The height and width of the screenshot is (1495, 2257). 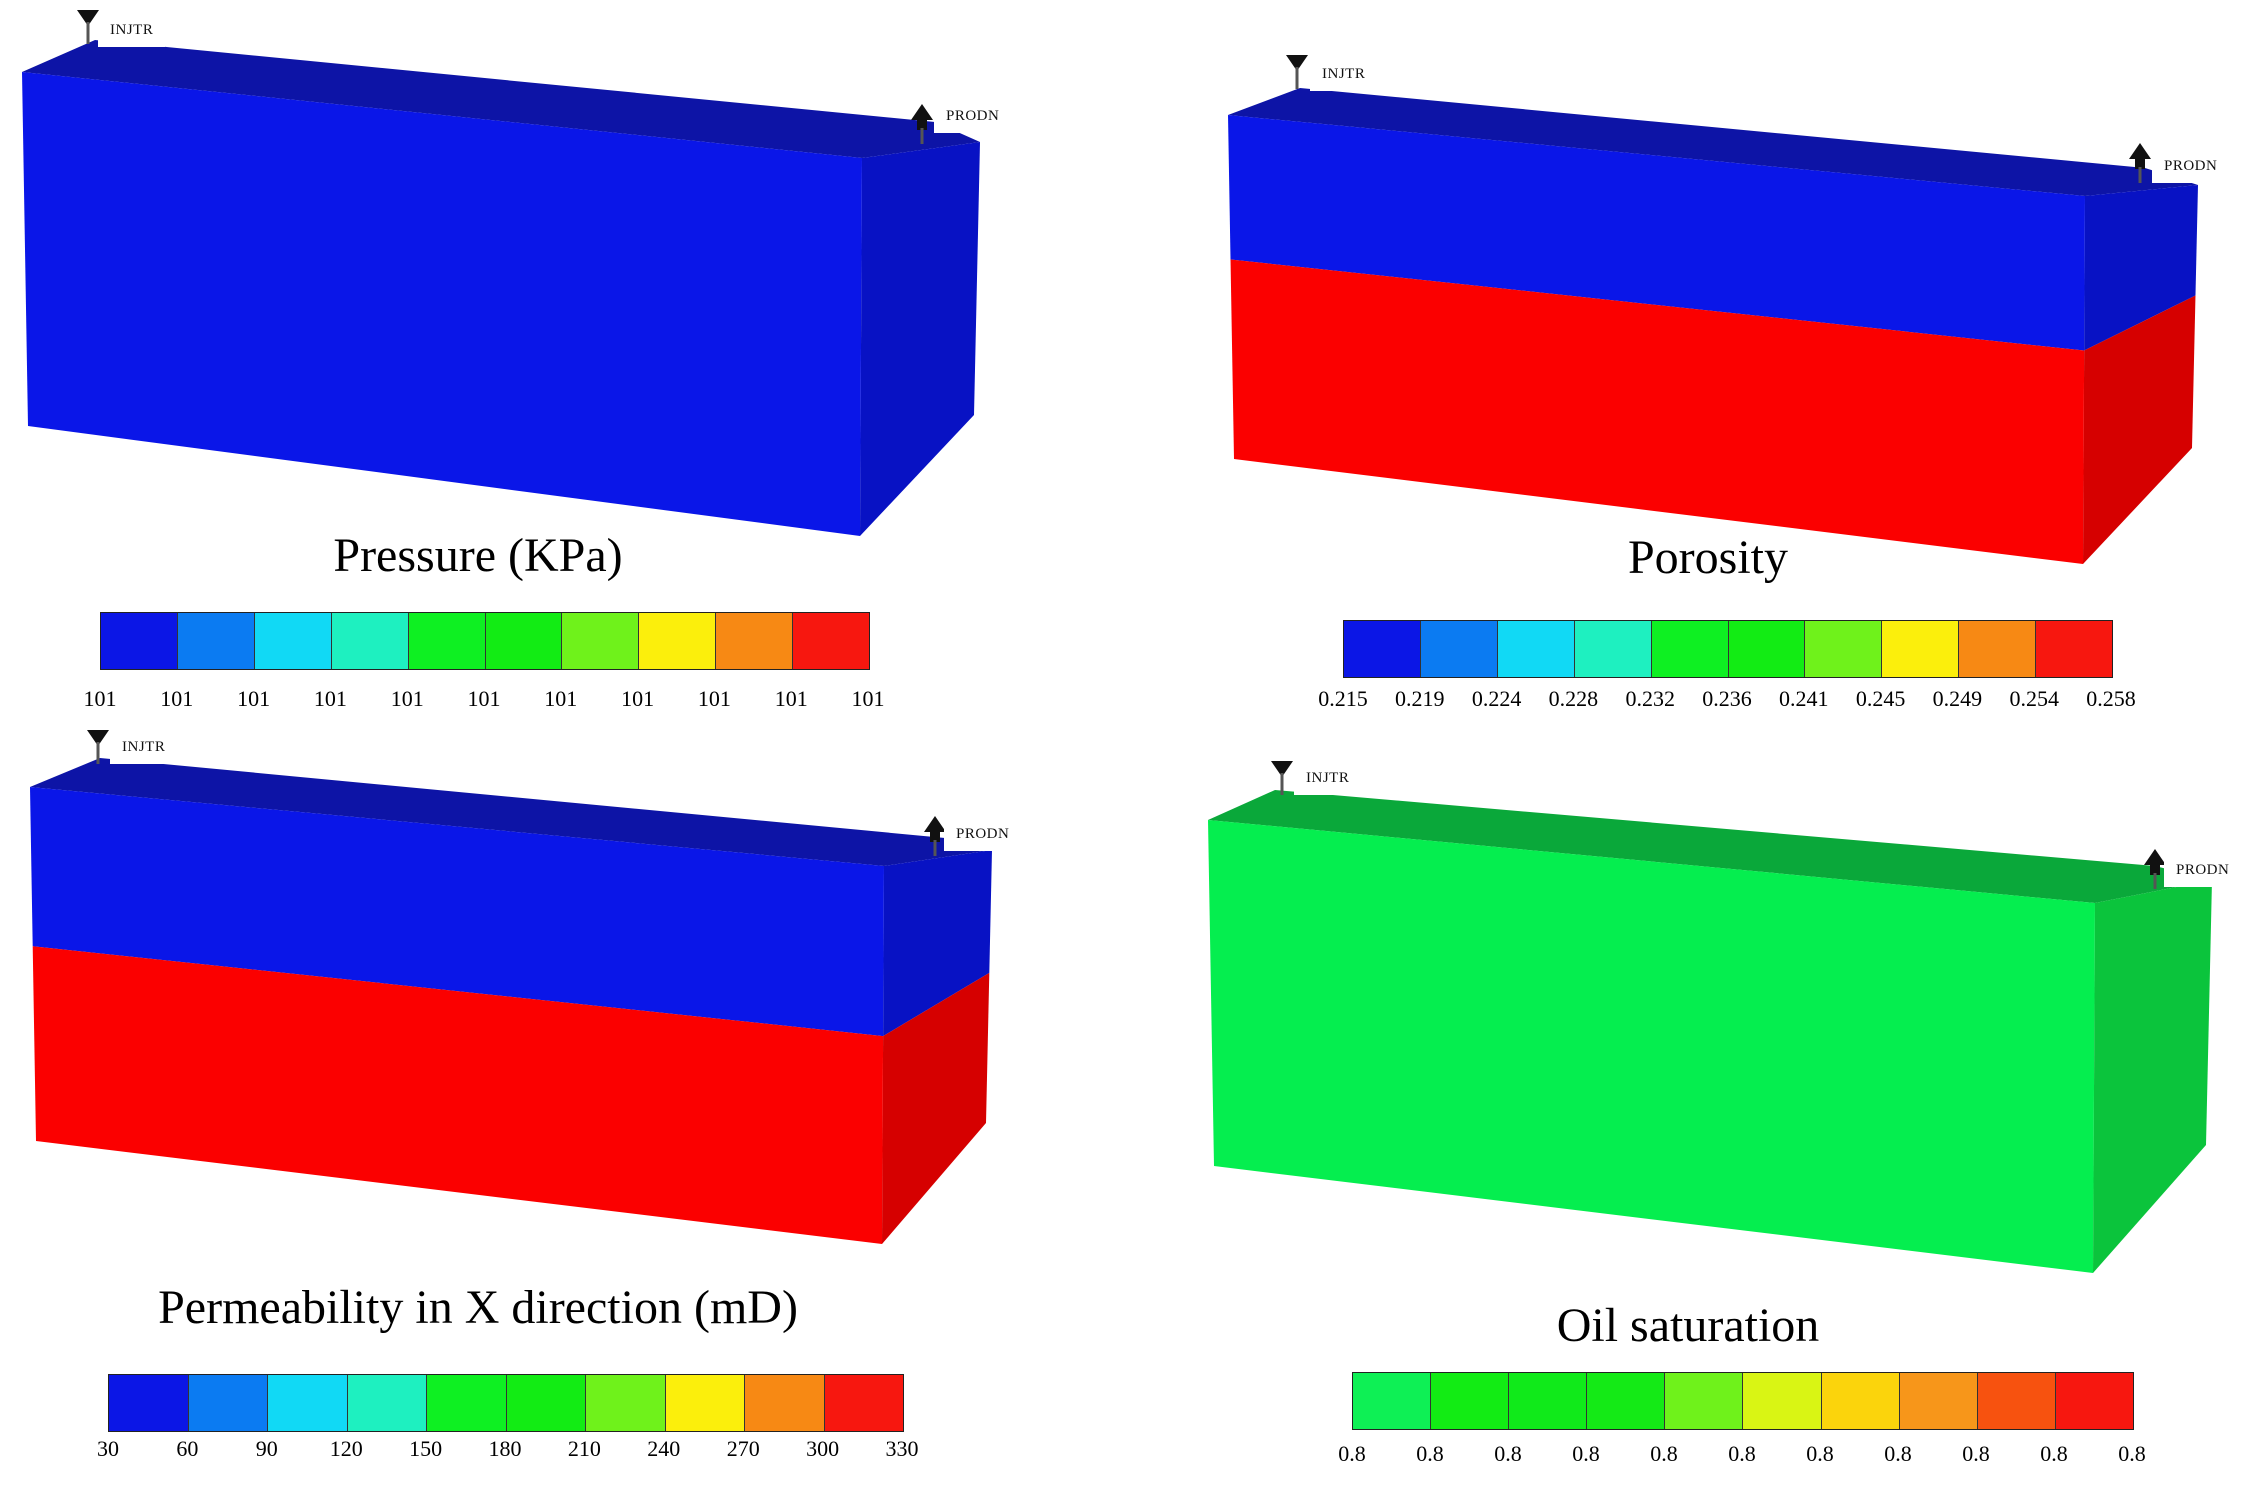 I want to click on pressure-block, so click(x=501, y=273).